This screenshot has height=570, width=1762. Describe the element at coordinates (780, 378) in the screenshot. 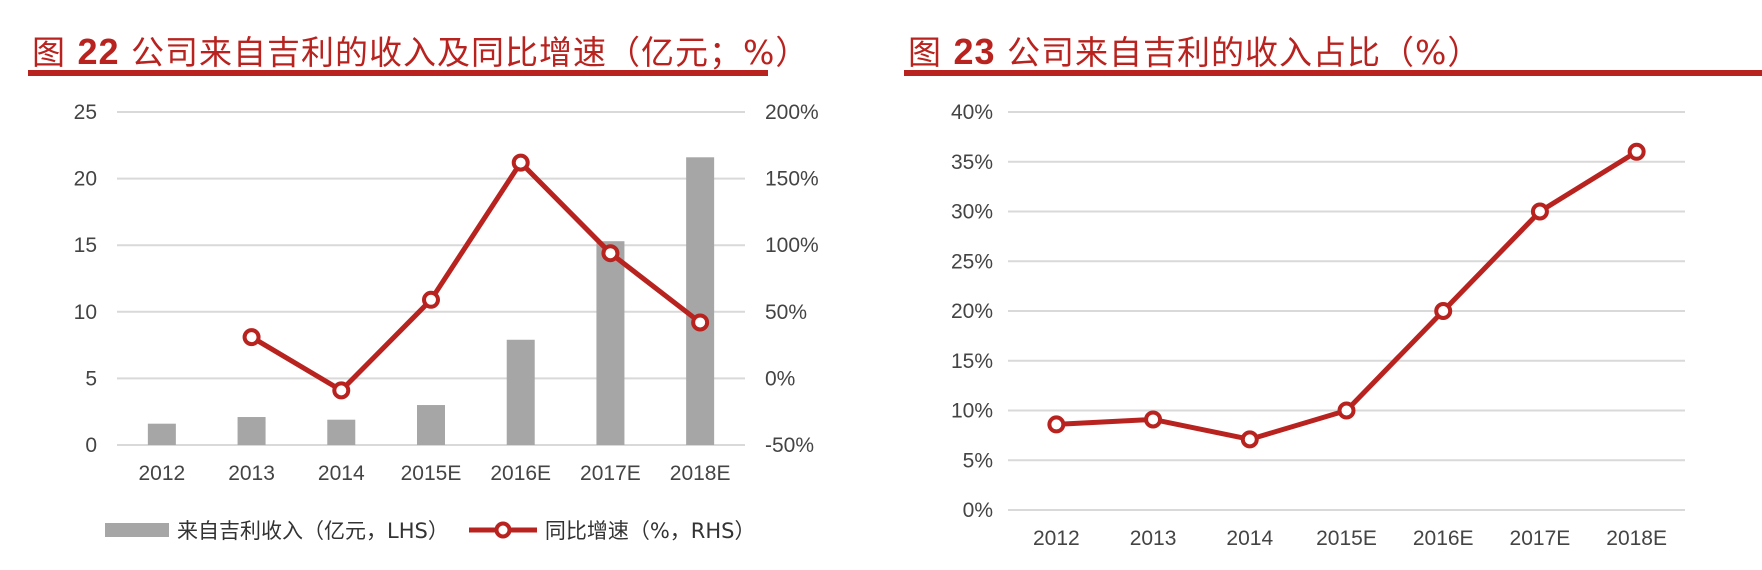

I see `y-right-tick: 0%` at that location.